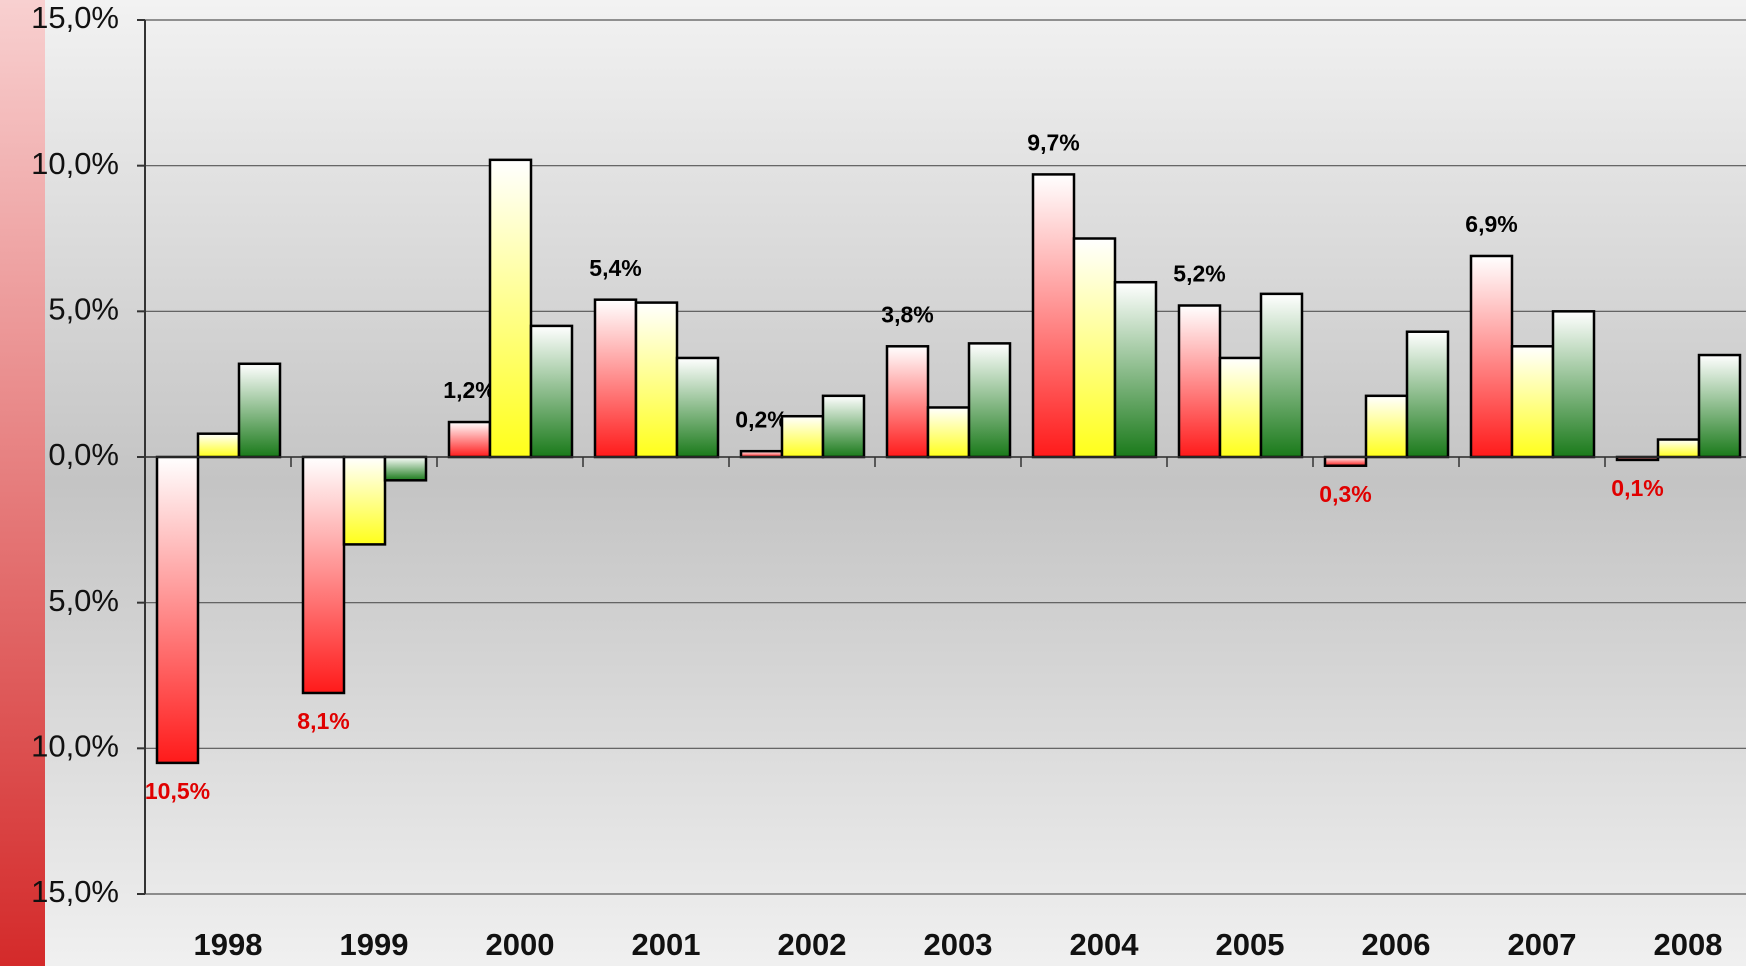 This screenshot has width=1746, height=966. I want to click on data-label: 10,5%, so click(177, 791).